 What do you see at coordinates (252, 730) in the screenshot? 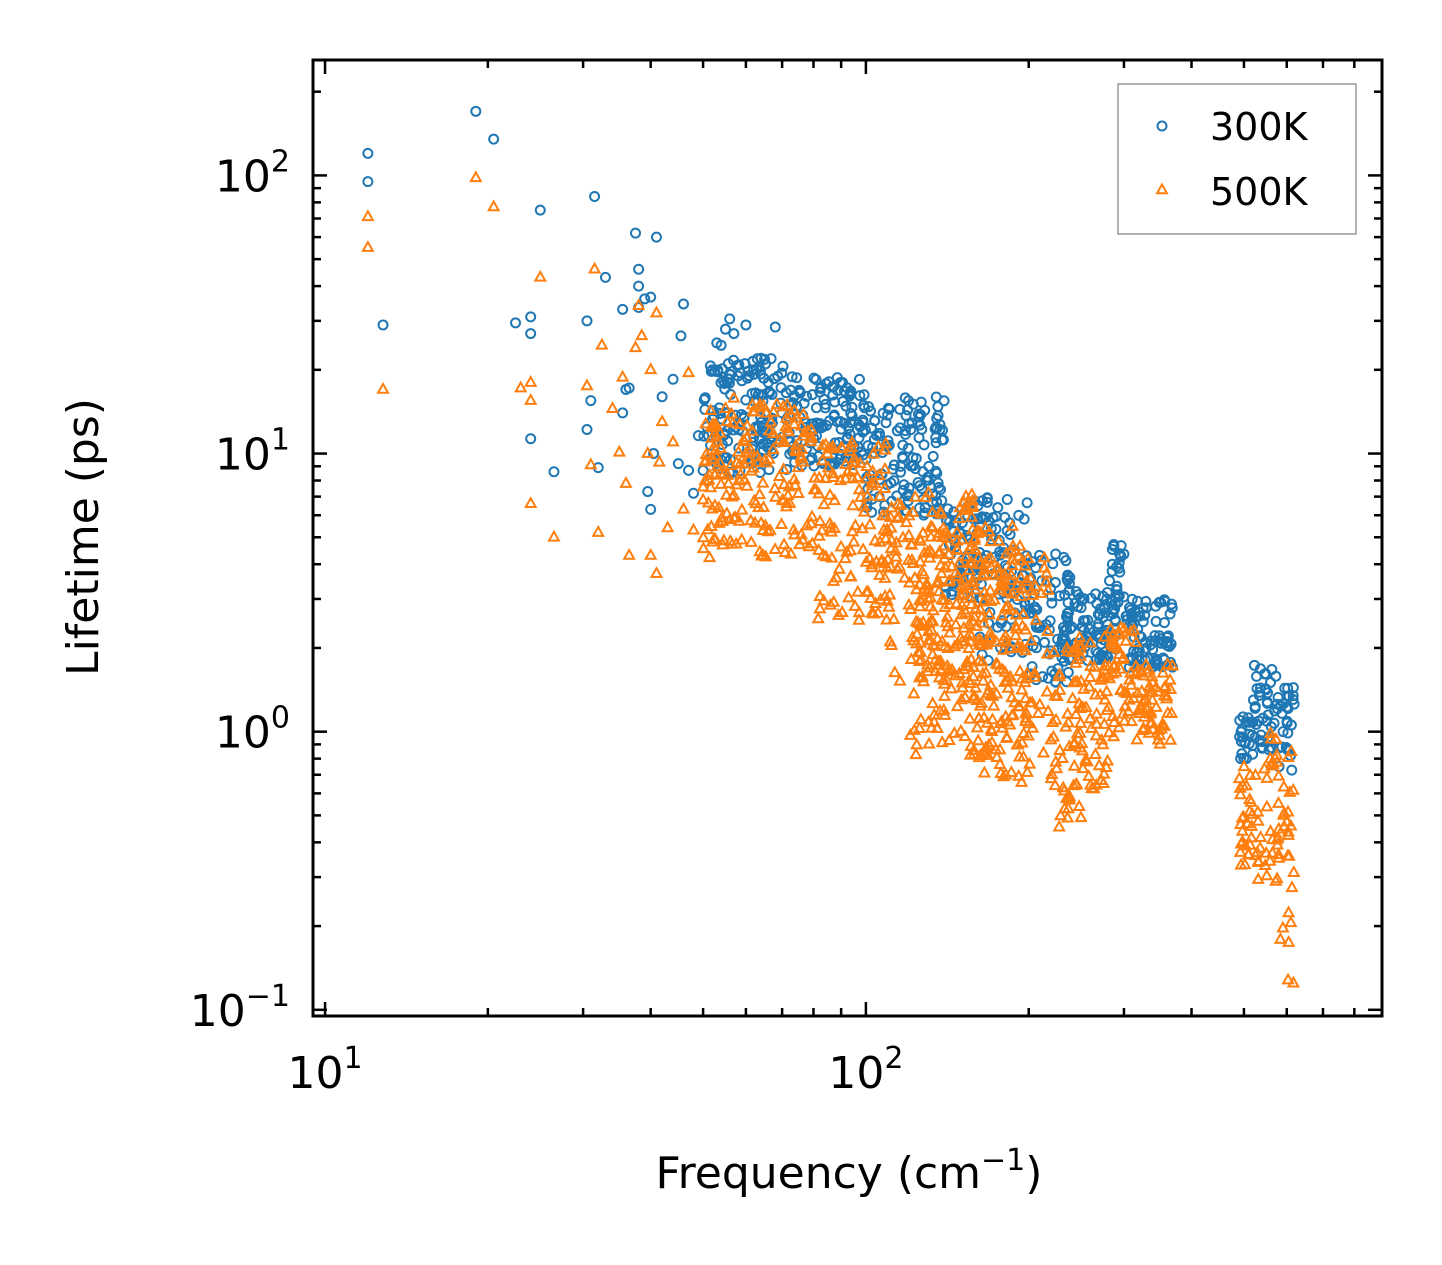
I see `y-tick-label: 100` at bounding box center [252, 730].